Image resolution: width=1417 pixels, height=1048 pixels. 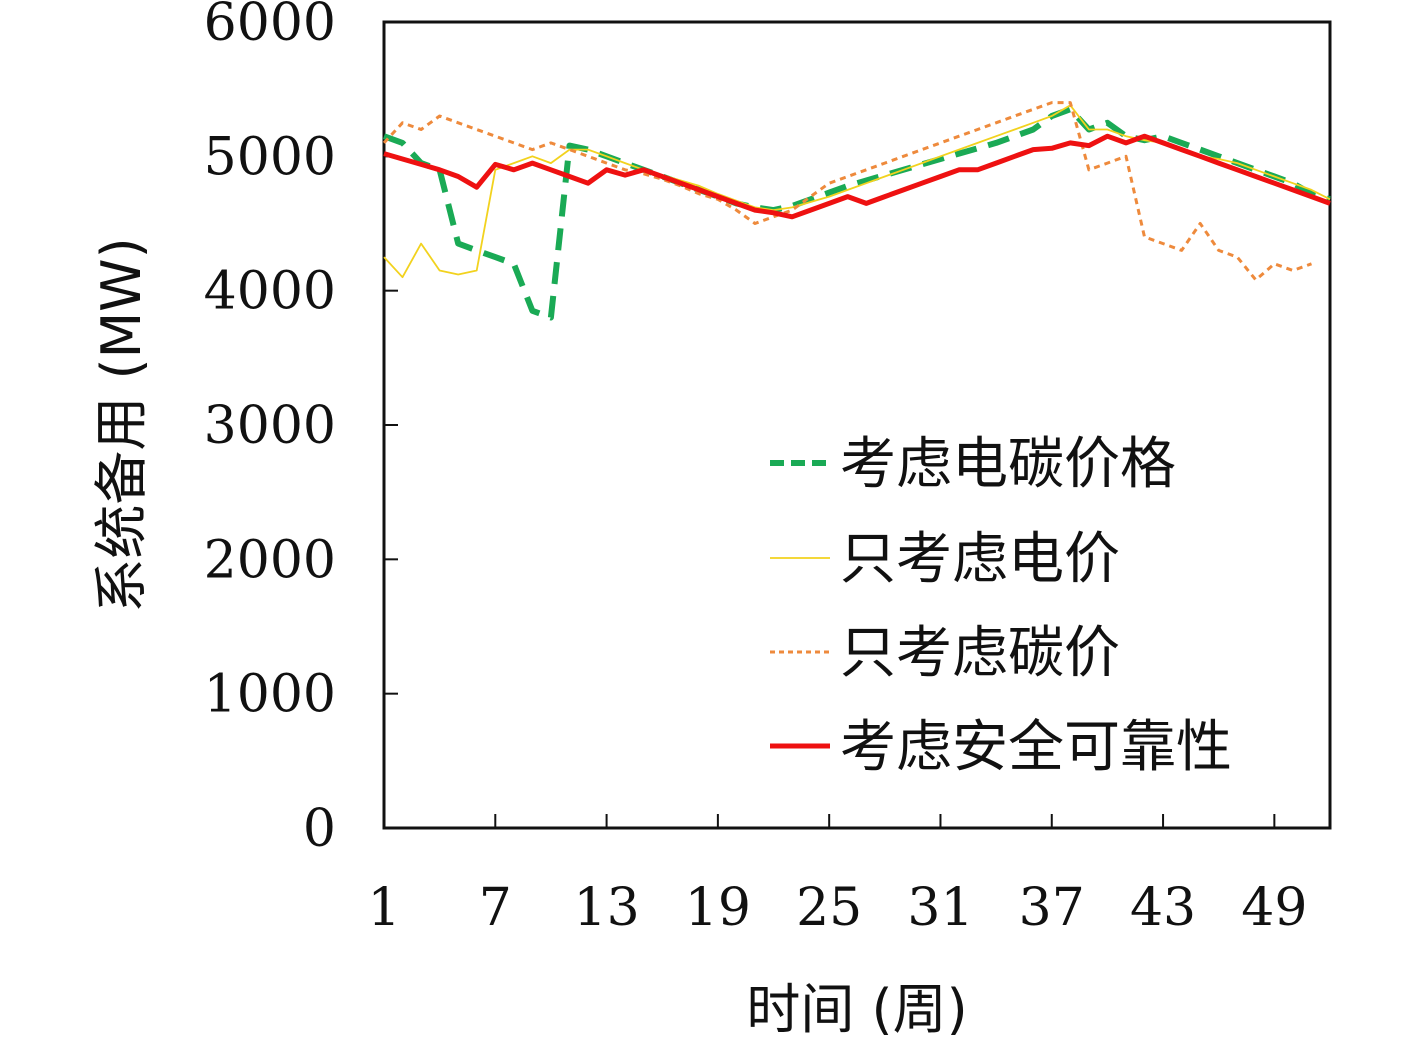 I want to click on legend-label-electricity-carbon-price: 考虑电碳价格, so click(x=1008, y=464).